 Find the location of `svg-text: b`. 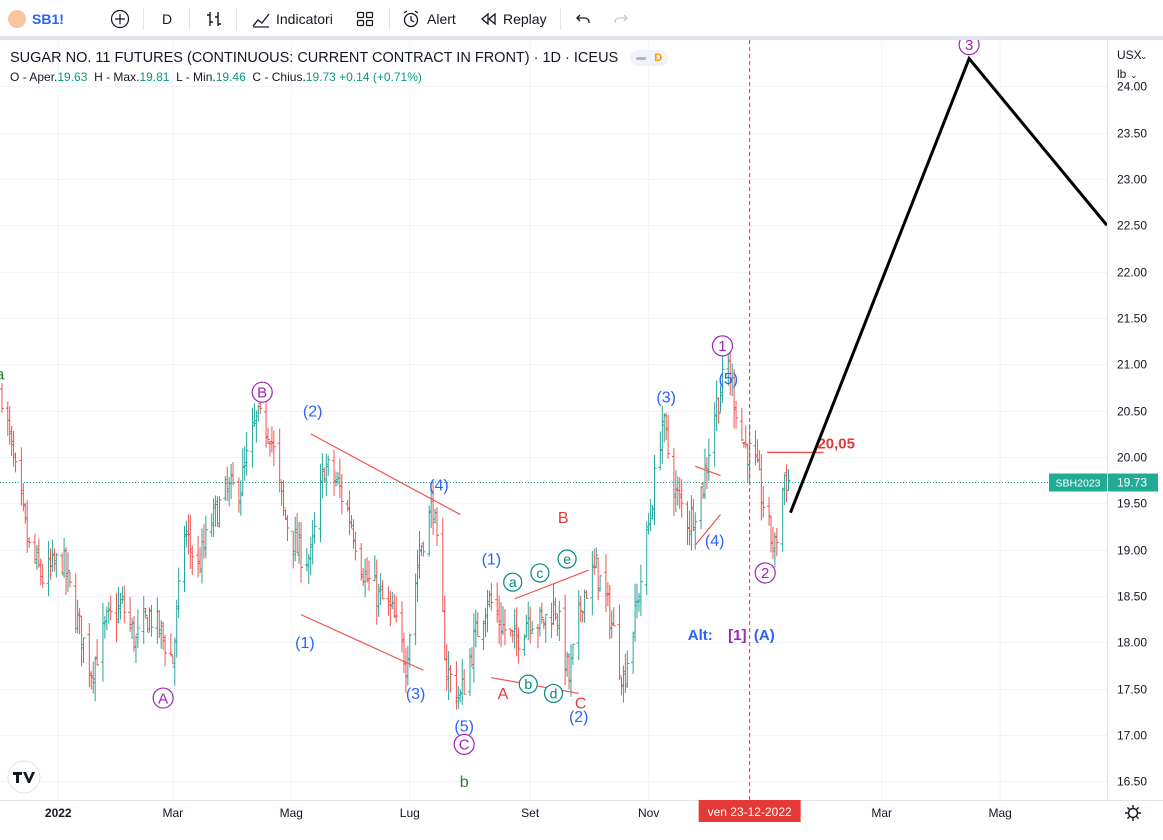

svg-text: b is located at coordinates (464, 782).